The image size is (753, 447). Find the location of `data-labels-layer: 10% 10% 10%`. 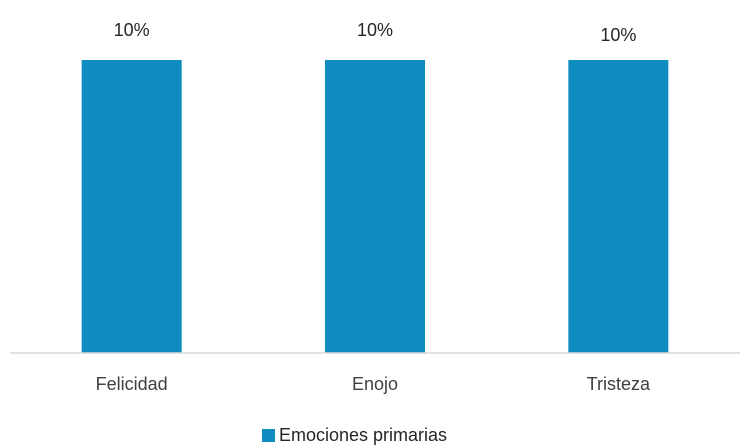

data-labels-layer: 10% 10% 10% is located at coordinates (375, 32).